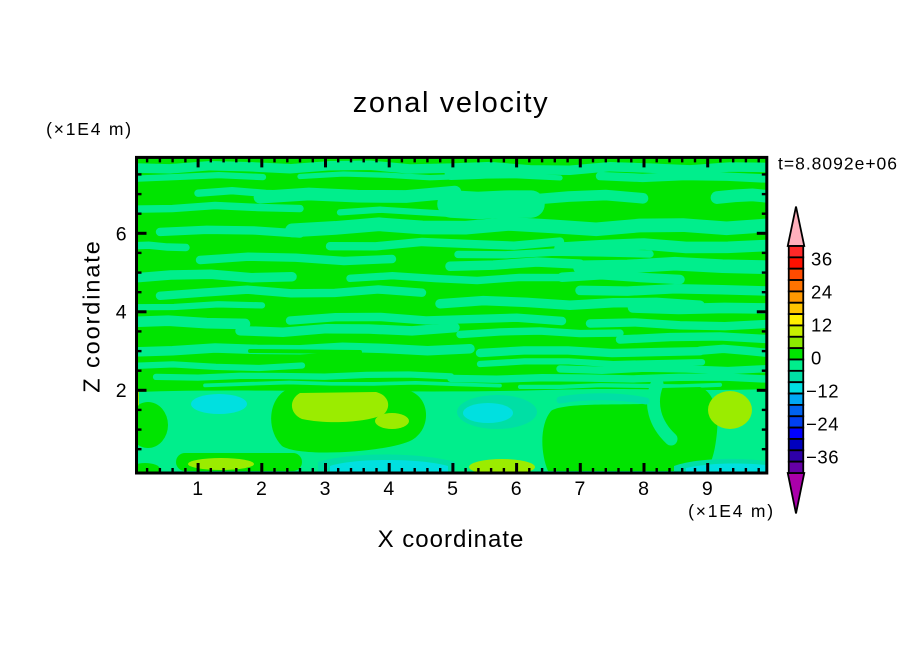  Describe the element at coordinates (325, 489) in the screenshot. I see `svg-text: 3` at that location.